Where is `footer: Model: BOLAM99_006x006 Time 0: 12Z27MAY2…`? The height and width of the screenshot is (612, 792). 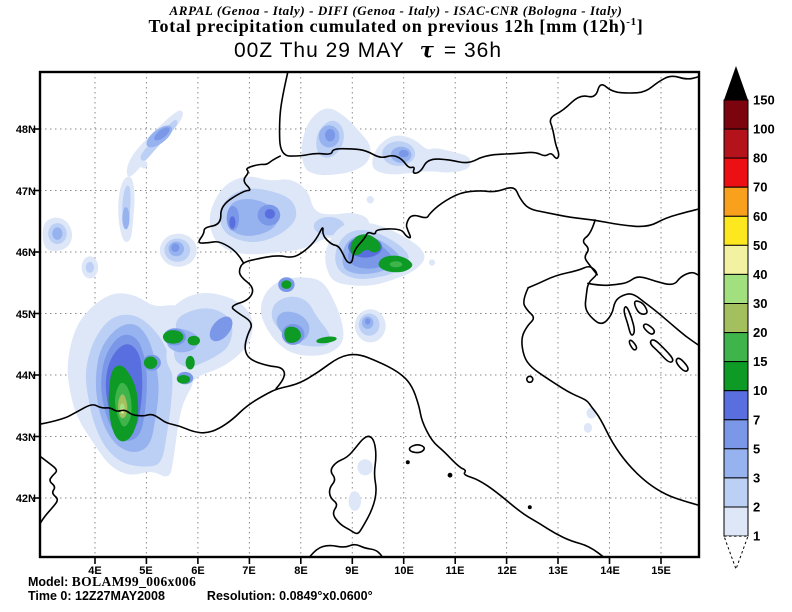
footer: Model: BOLAM99_006x006 Time 0: 12Z27MAY2… is located at coordinates (200, 589).